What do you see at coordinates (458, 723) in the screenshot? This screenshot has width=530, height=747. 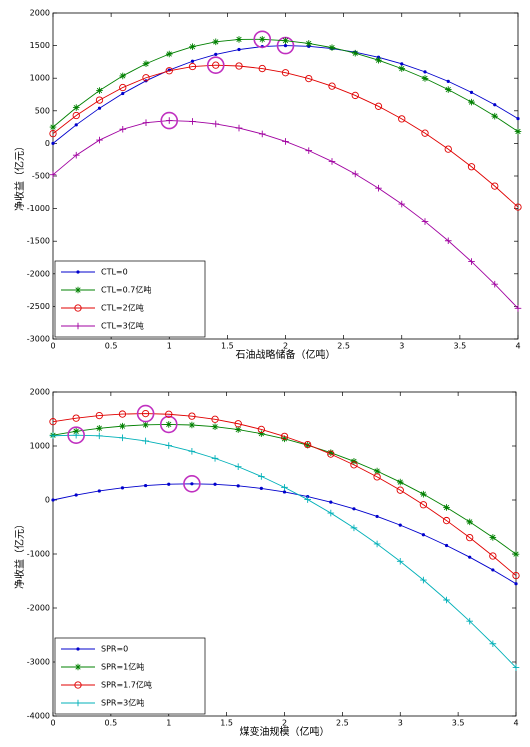 I see `x-tick-label: 3.5` at bounding box center [458, 723].